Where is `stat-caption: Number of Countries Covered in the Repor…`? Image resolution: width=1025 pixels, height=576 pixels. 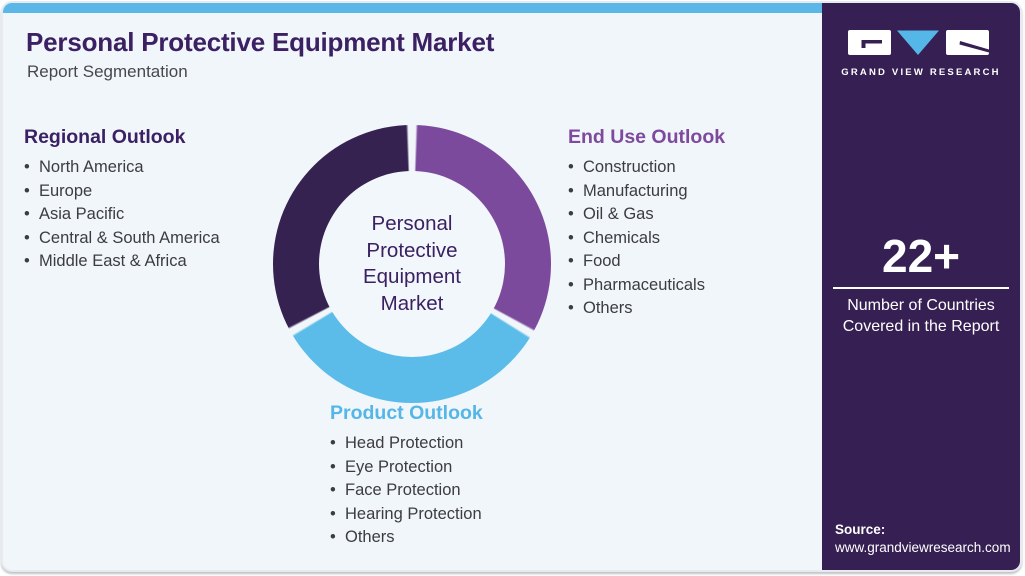
stat-caption: Number of Countries Covered in the Repor… is located at coordinates (921, 316).